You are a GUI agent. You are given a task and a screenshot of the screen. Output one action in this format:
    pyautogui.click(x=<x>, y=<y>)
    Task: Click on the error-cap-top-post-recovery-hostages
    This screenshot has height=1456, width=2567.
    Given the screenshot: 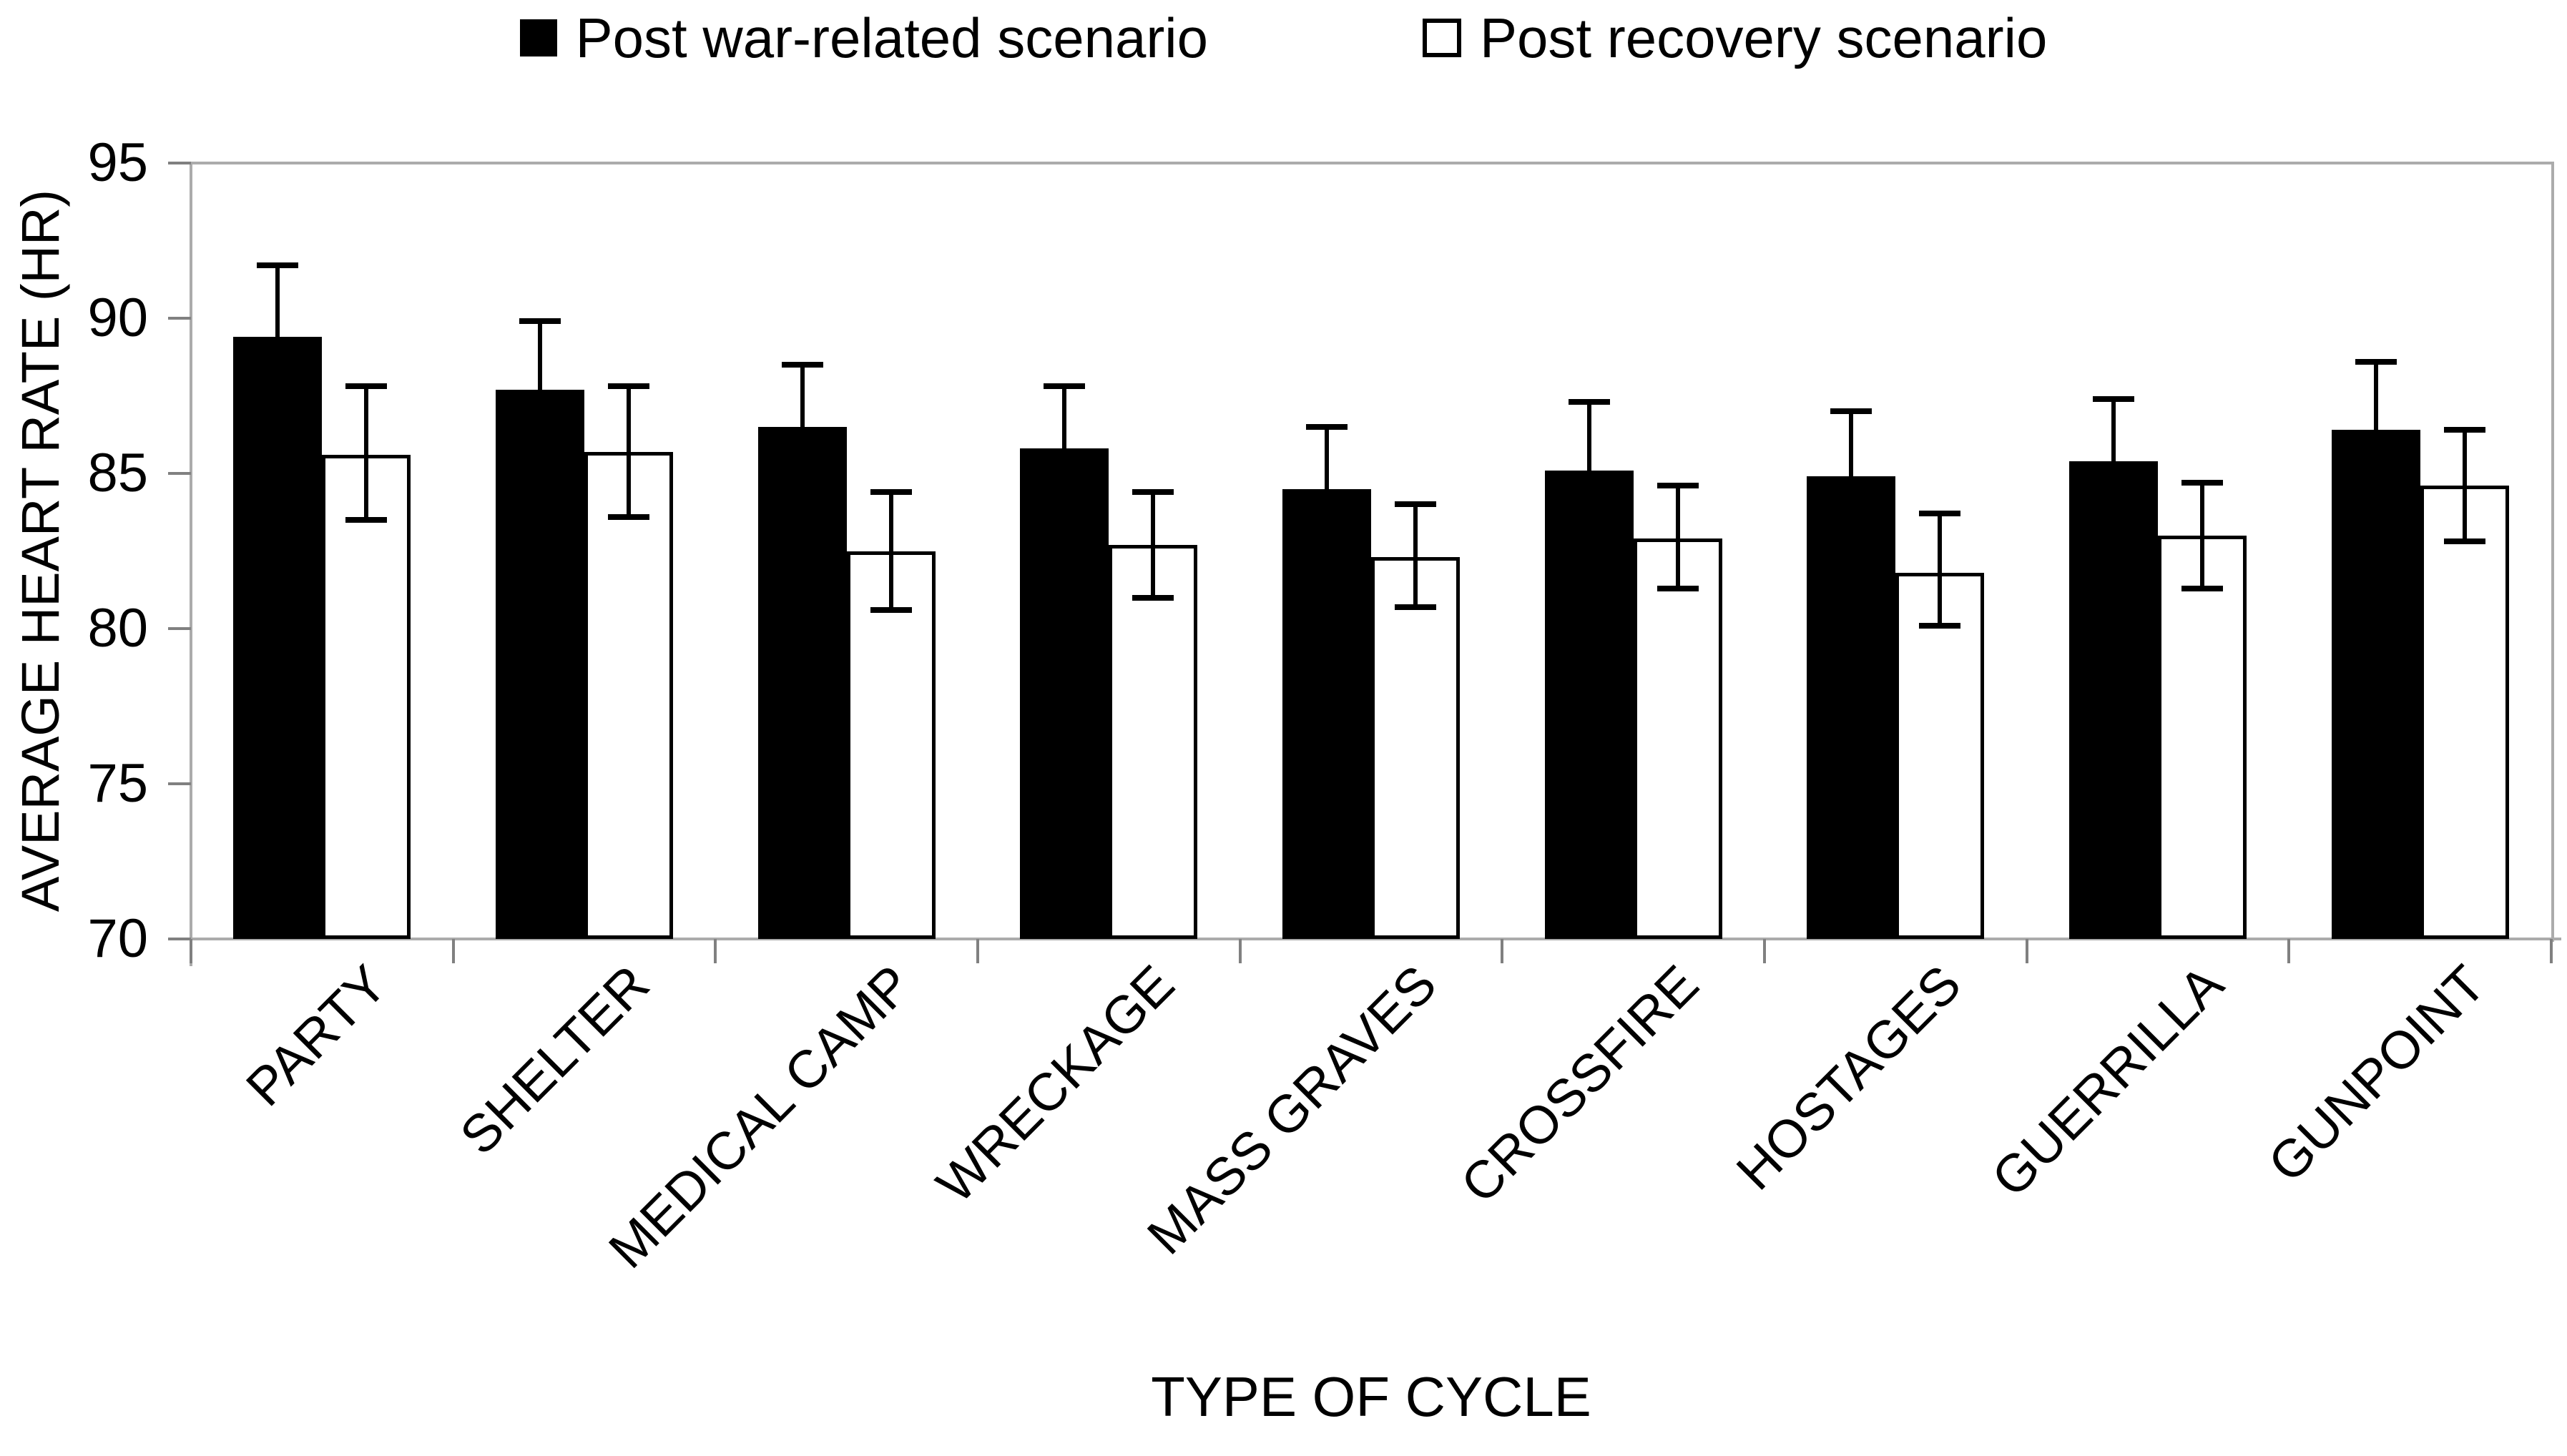 What is the action you would take?
    pyautogui.click(x=1940, y=514)
    